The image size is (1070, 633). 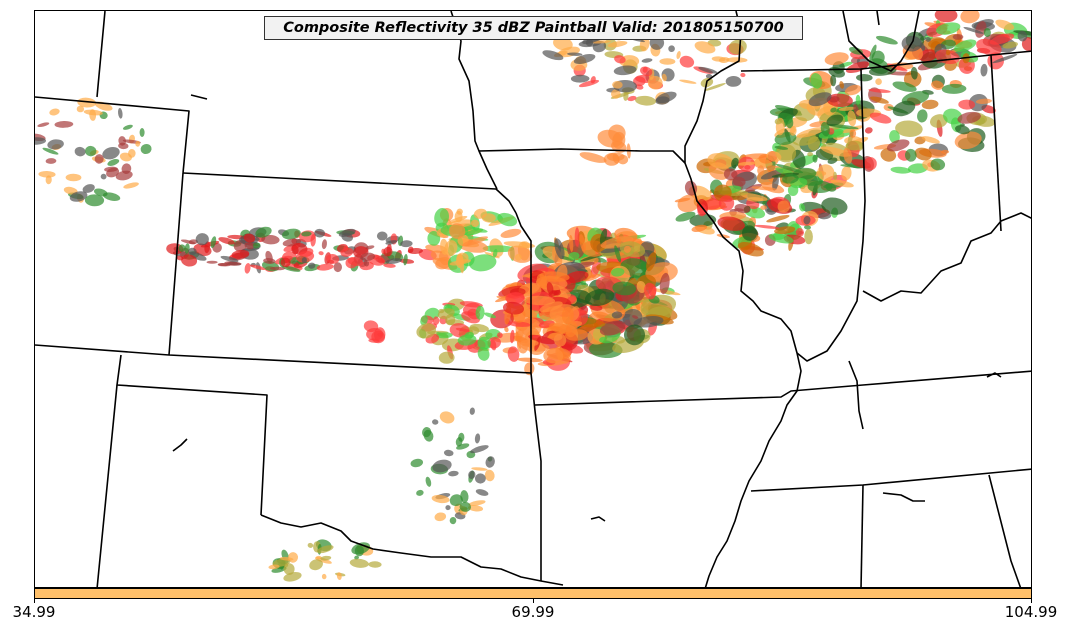 What do you see at coordinates (782, 388) in the screenshot?
I see `border-arkansas-missouri` at bounding box center [782, 388].